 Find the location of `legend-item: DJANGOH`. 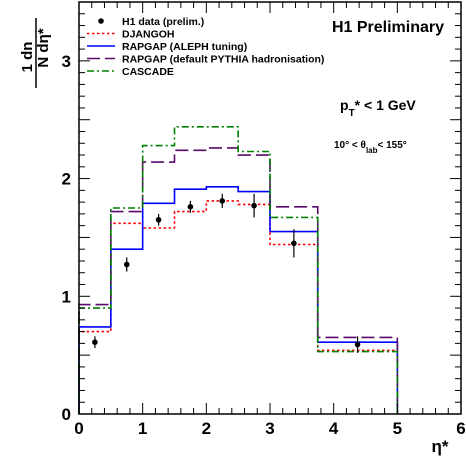

legend-item: DJANGOH is located at coordinates (131, 35).